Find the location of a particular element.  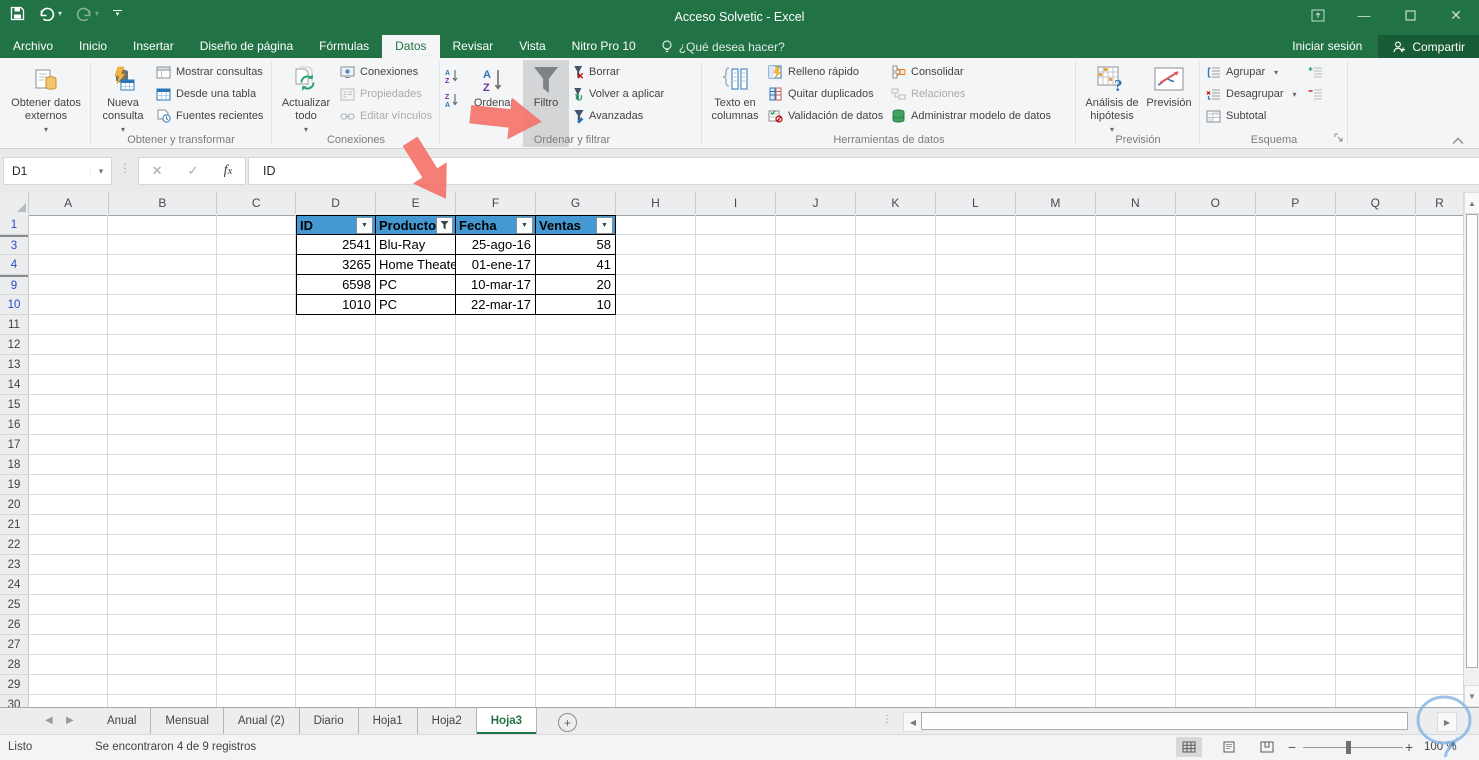

formula-bar-splitter: ⋮ is located at coordinates (125, 168).